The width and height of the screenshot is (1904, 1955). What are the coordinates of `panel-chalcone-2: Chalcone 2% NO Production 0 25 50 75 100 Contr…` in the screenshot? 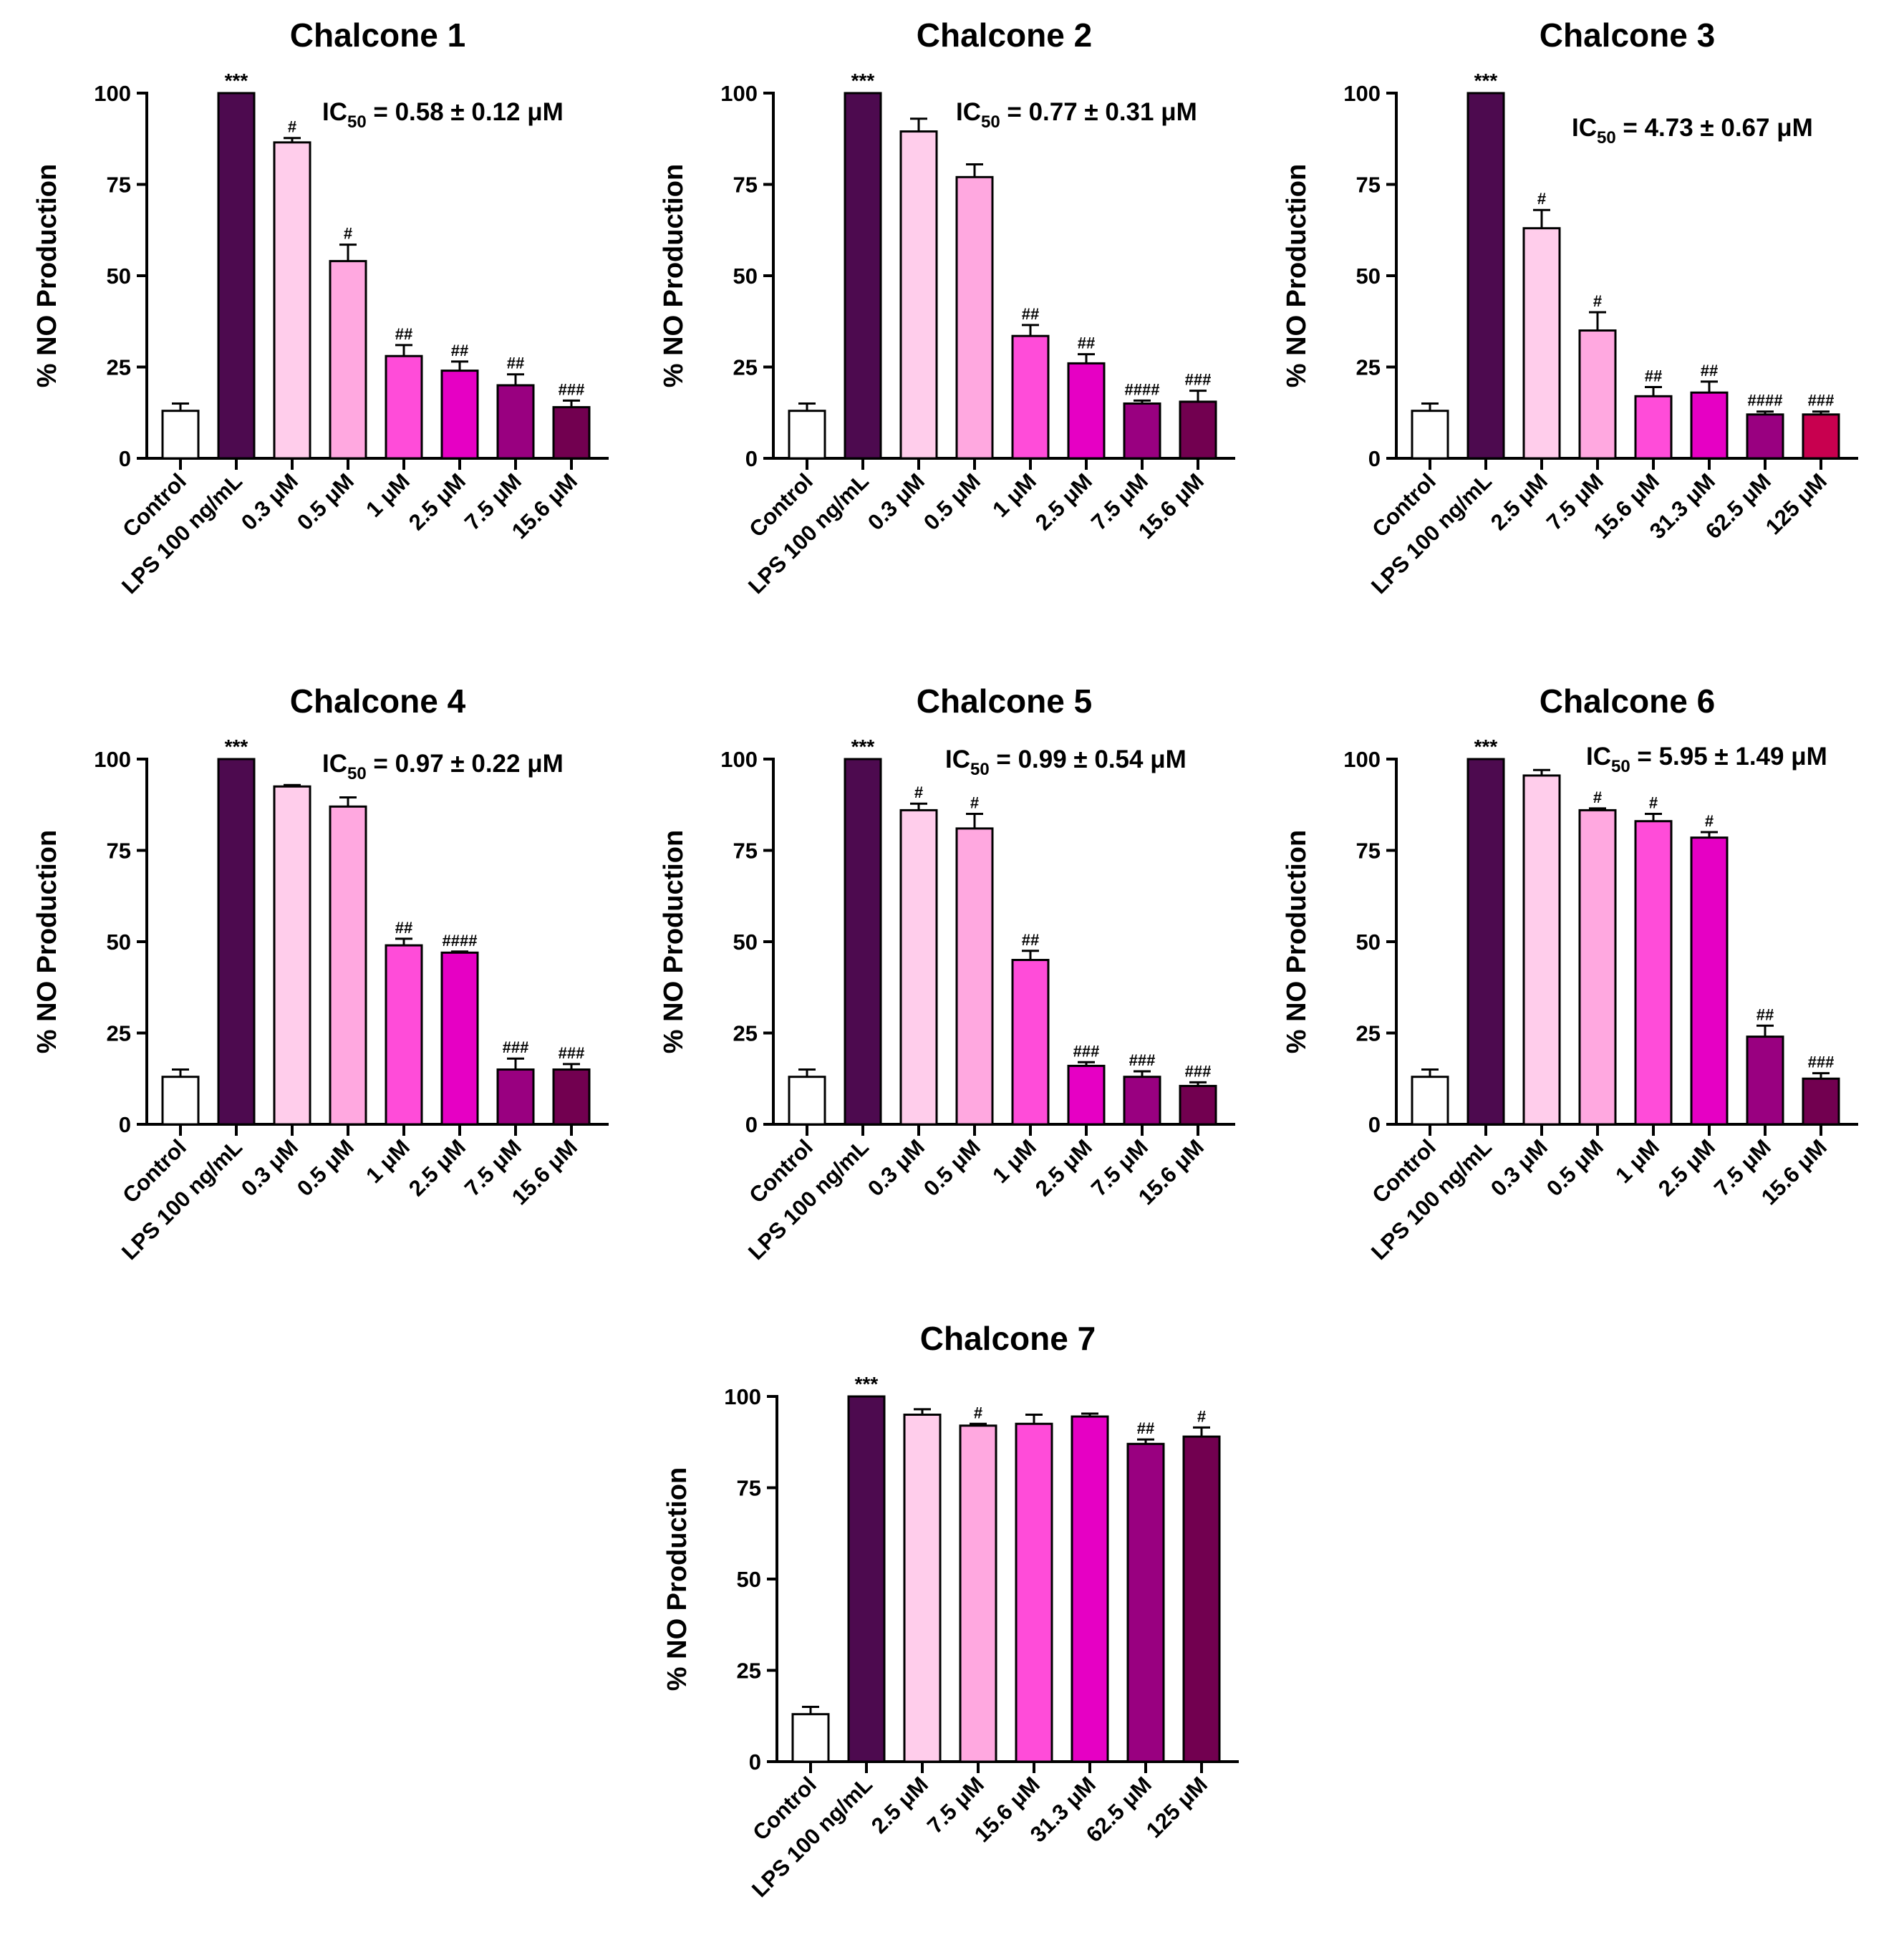 It's located at (959, 329).